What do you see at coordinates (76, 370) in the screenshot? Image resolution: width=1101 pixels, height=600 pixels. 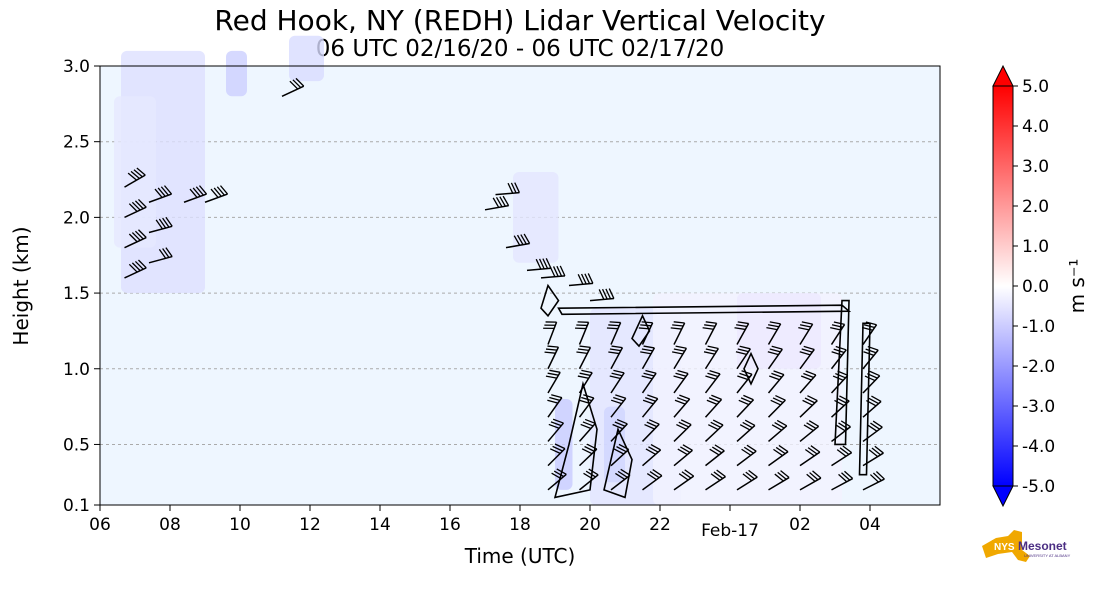 I see `y-tick-label: 1.0` at bounding box center [76, 370].